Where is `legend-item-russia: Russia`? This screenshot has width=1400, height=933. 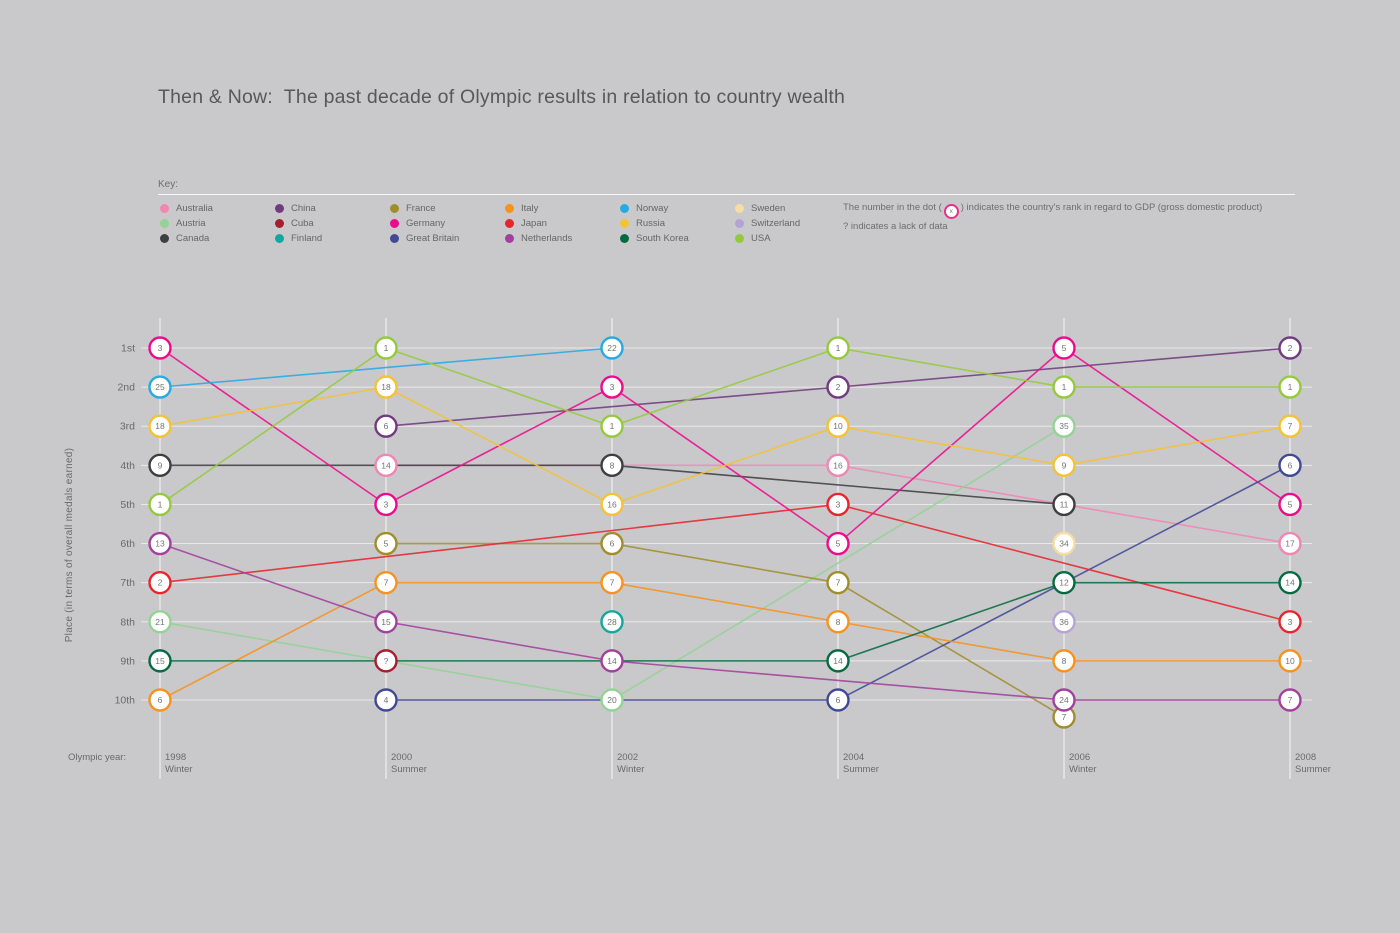
legend-item-russia: Russia is located at coordinates (677, 223).